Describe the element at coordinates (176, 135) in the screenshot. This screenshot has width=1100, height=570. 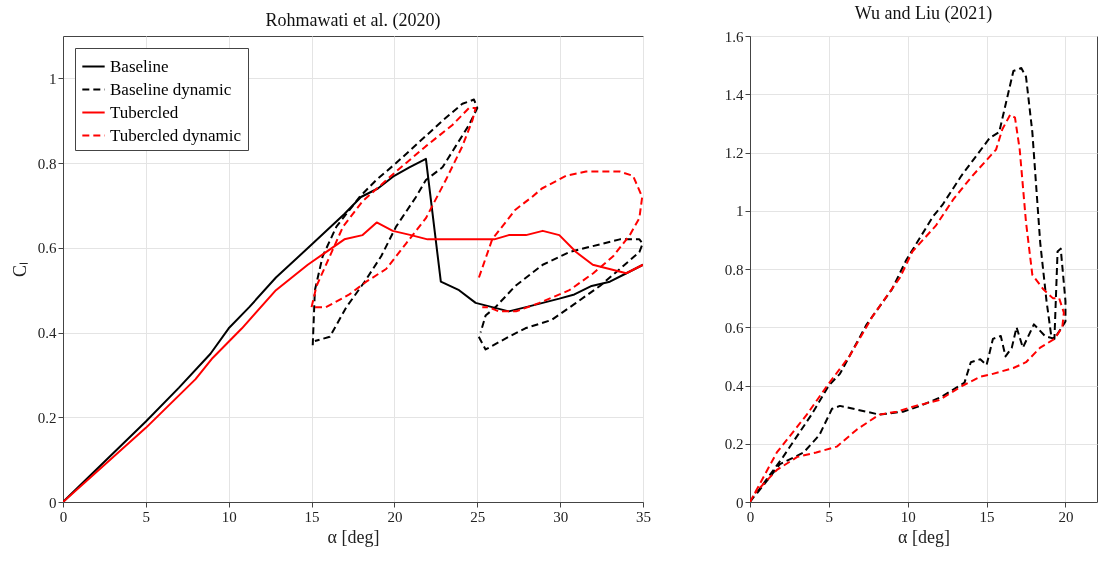
I see `legend-label: Tubercled dynamic` at that location.